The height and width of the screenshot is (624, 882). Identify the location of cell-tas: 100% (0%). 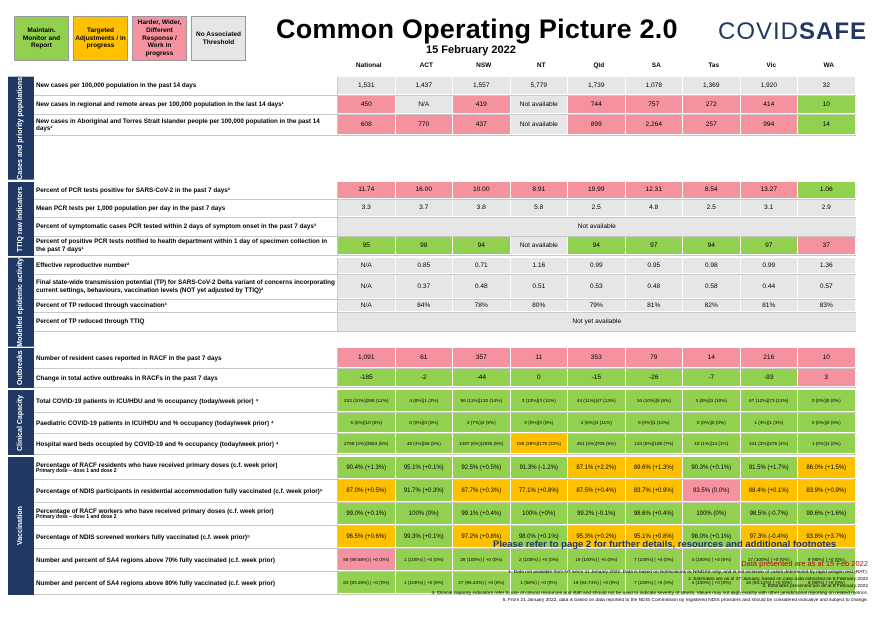
(712, 514).